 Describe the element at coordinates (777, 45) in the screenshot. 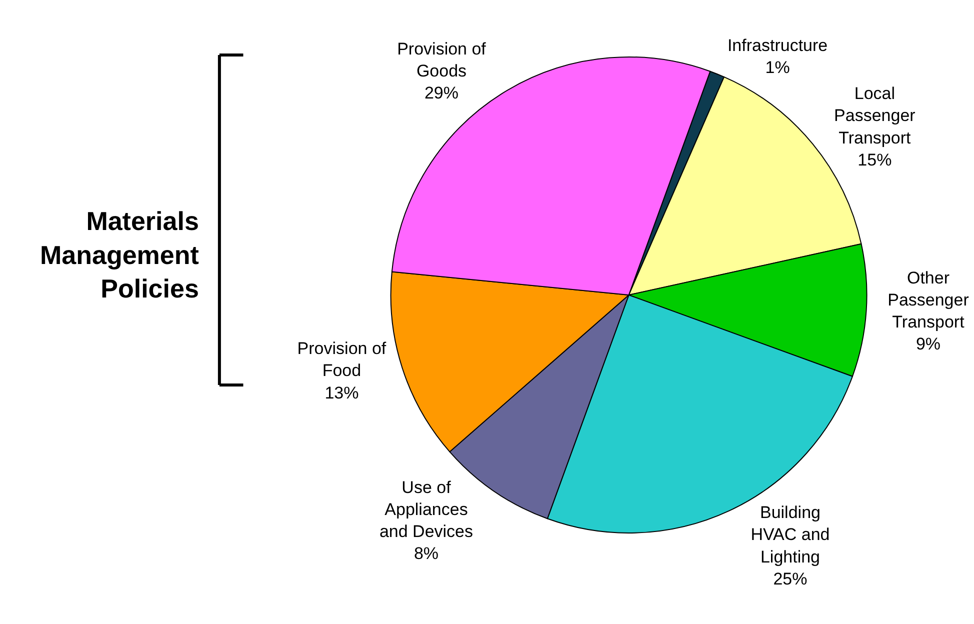

I see `slice-label: Infrastructure` at that location.